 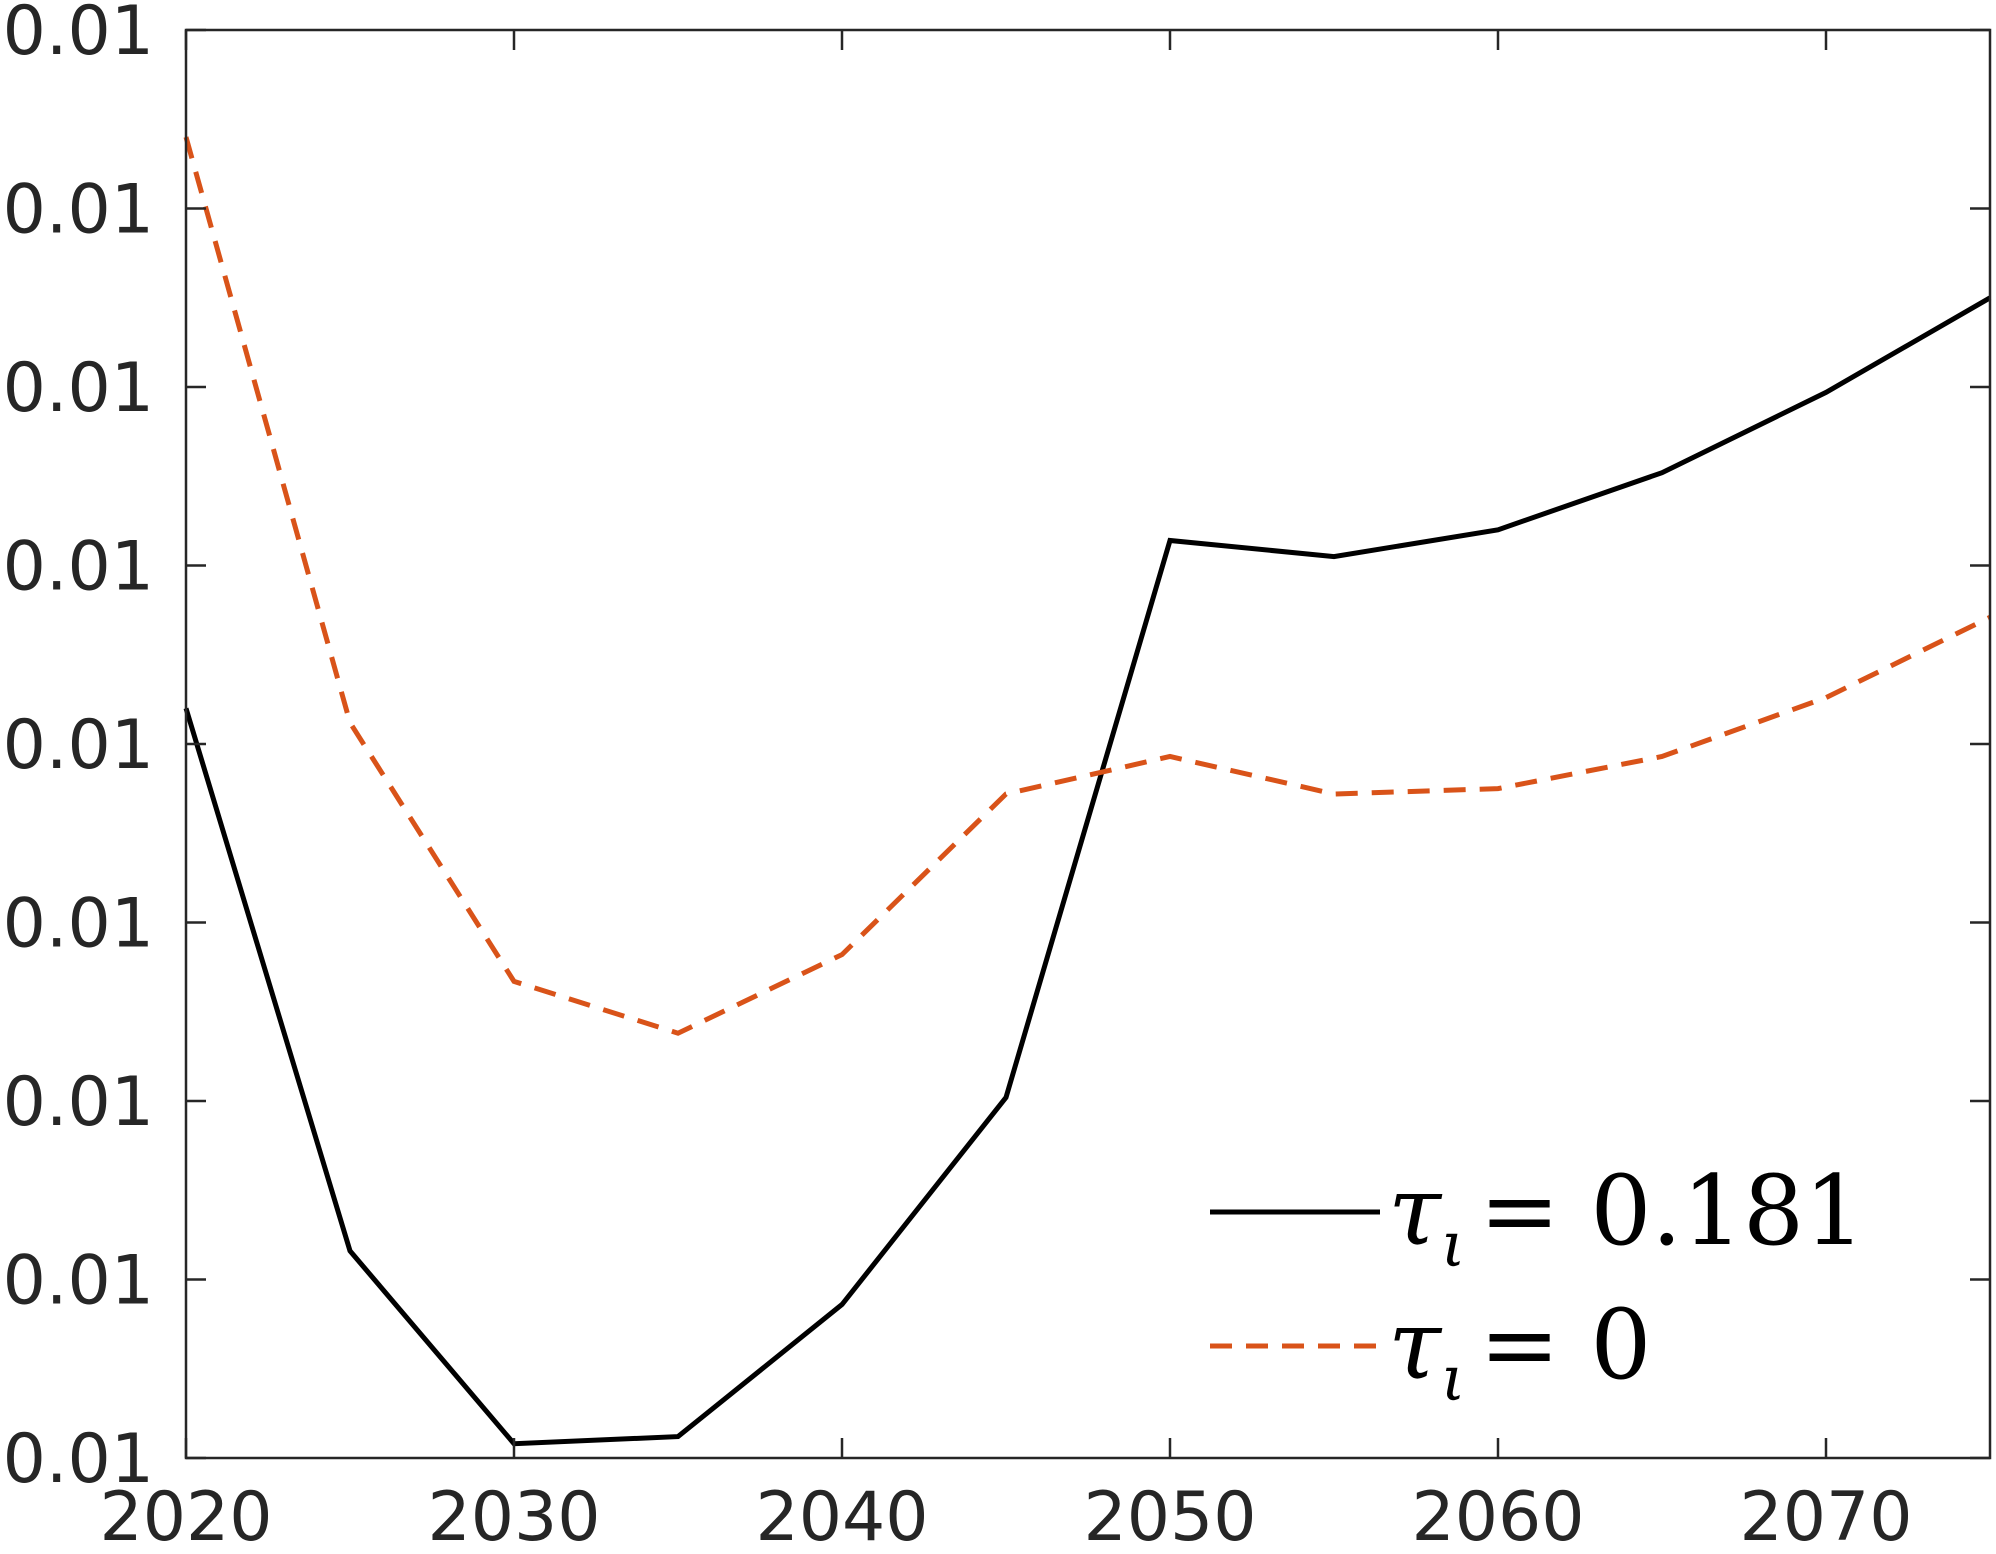 I want to click on x-tick-label: 2020, so click(x=185, y=1516).